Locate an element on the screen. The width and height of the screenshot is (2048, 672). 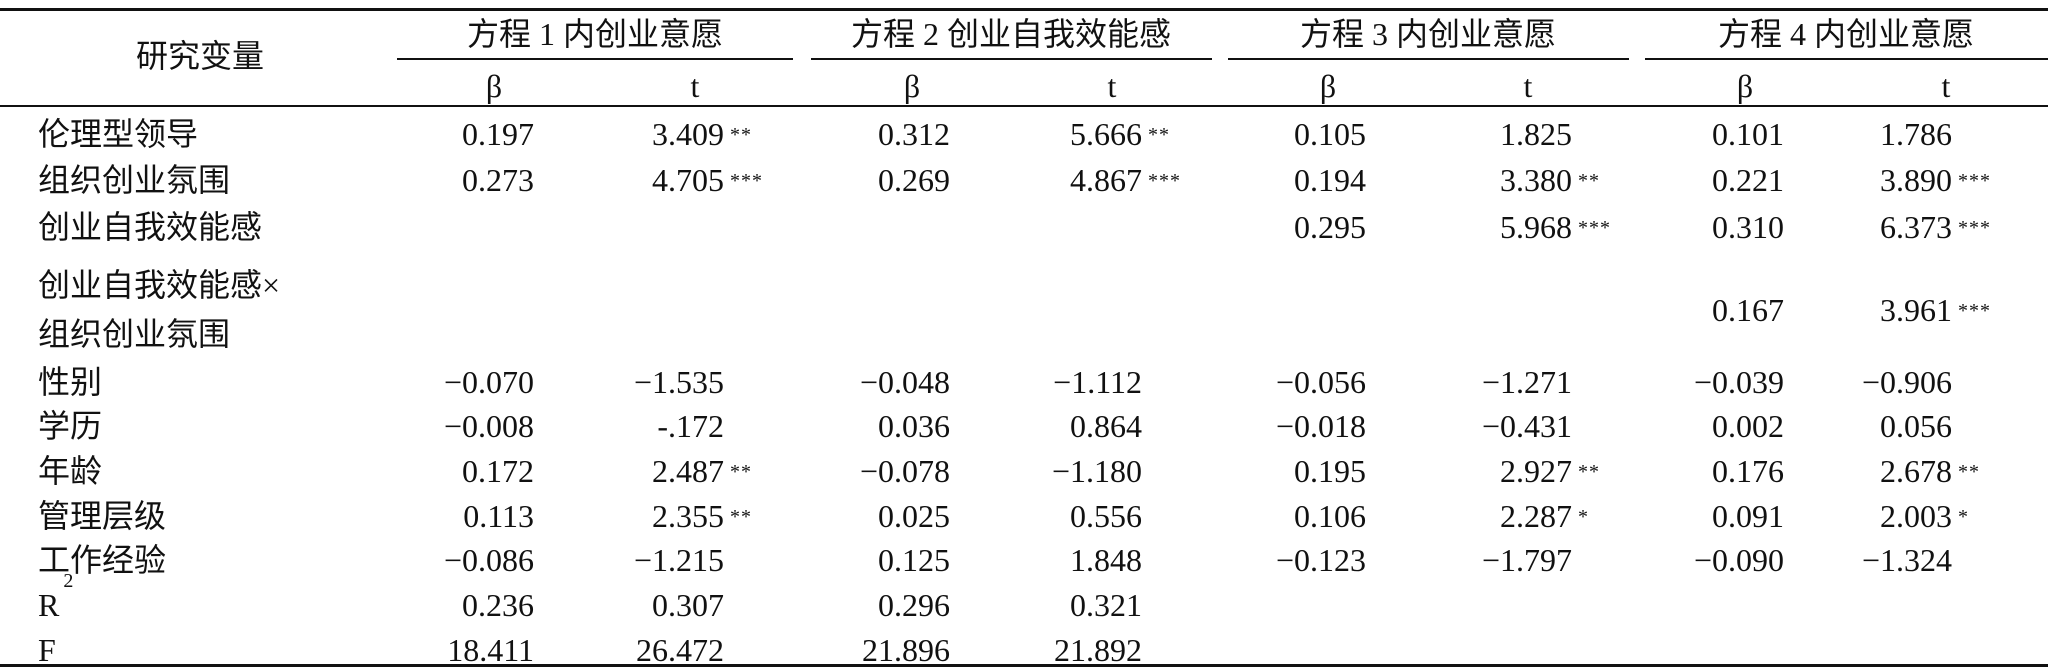
group-1-underline is located at coordinates (595, 59).